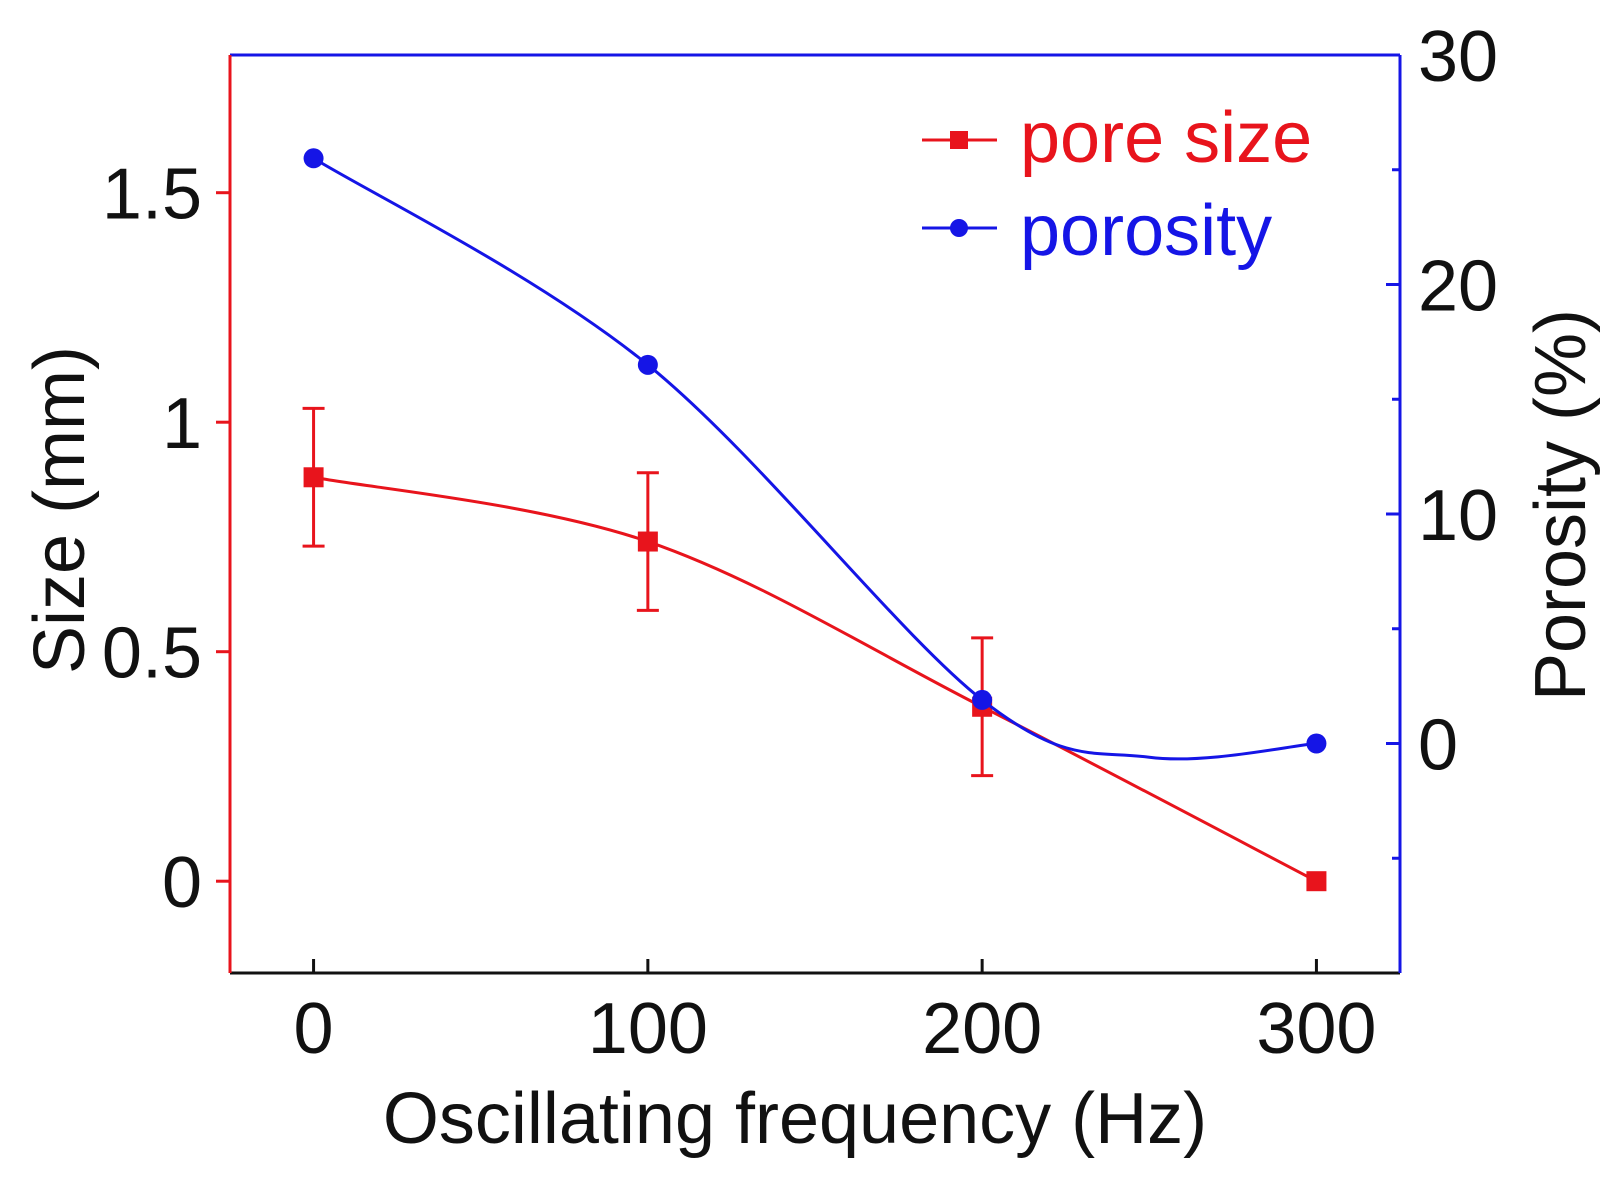 Image resolution: width=1612 pixels, height=1187 pixels. Describe the element at coordinates (1117, 184) in the screenshot. I see `legend: pore size porosity` at that location.